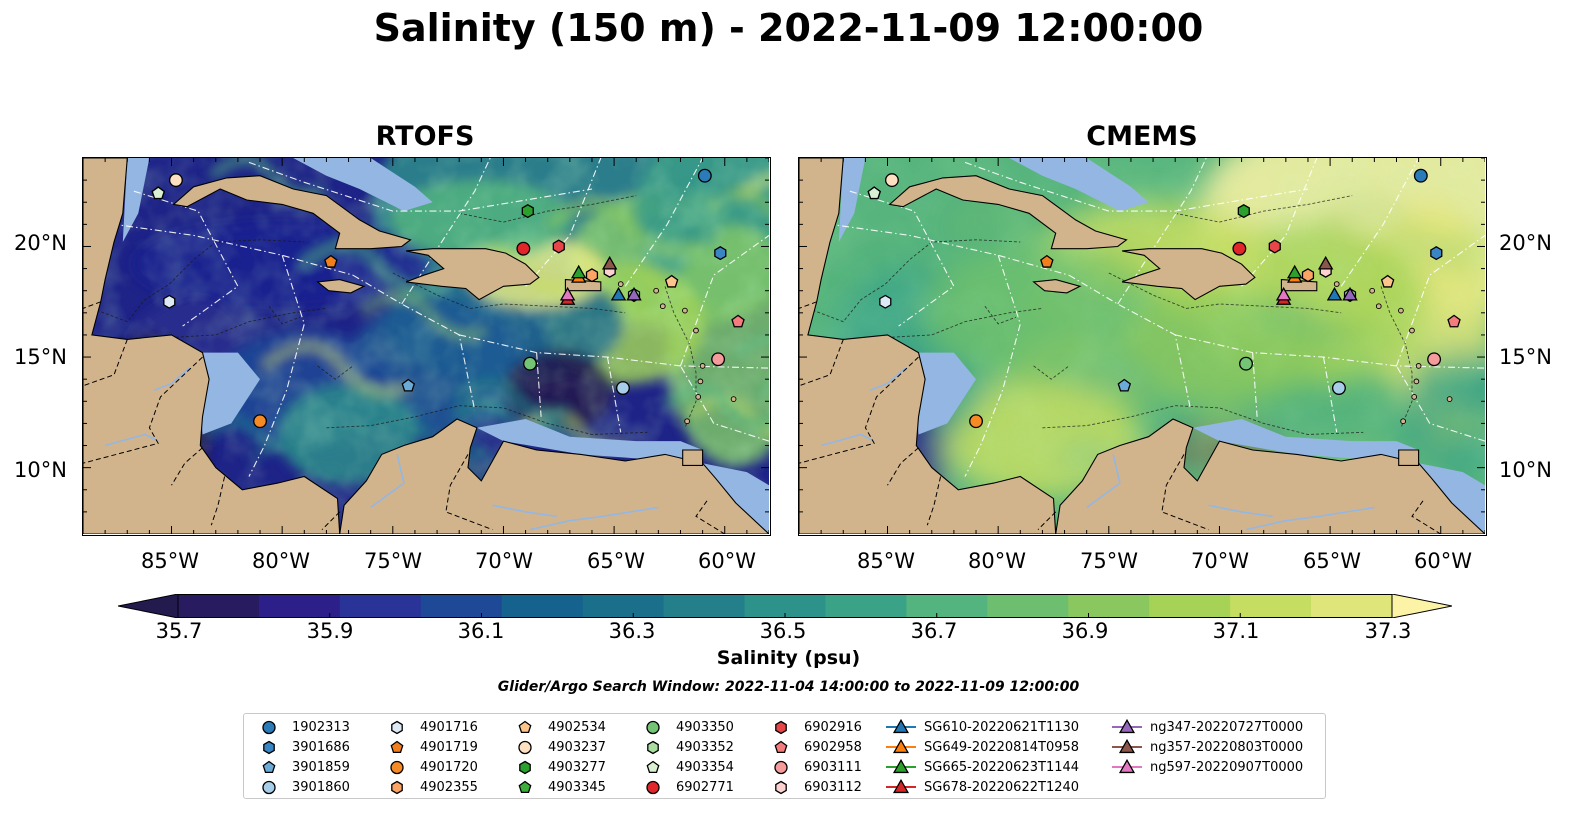 The image size is (1577, 827). I want to click on legend-item: 4903350, so click(685, 727).